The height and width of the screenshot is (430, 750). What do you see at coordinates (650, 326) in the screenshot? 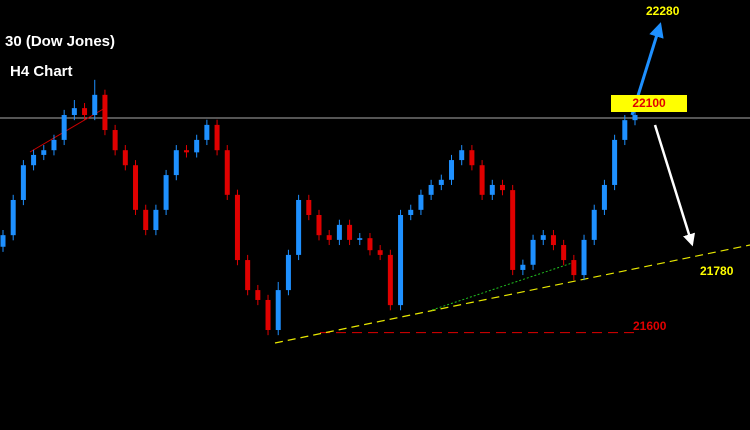
I see `level-label: 21600` at bounding box center [650, 326].